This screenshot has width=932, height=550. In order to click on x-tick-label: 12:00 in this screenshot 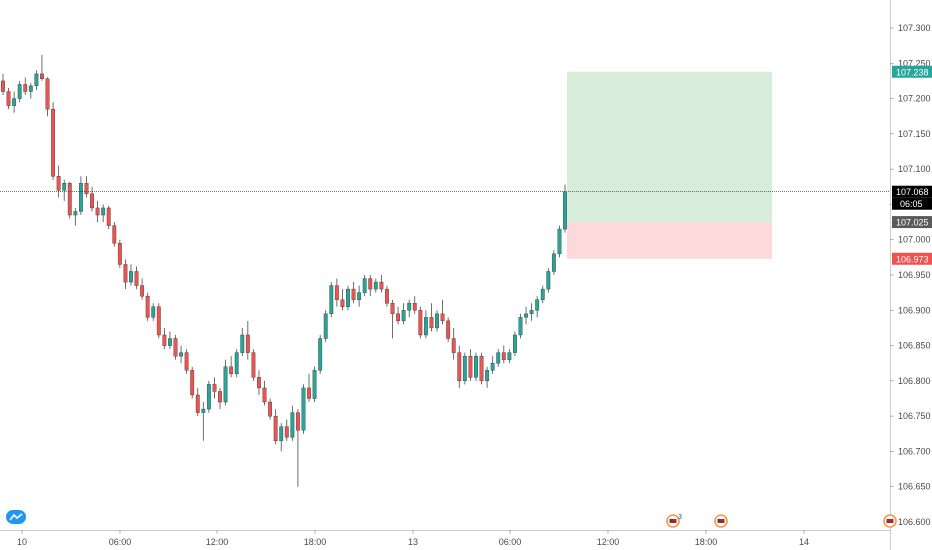, I will do `click(217, 542)`.